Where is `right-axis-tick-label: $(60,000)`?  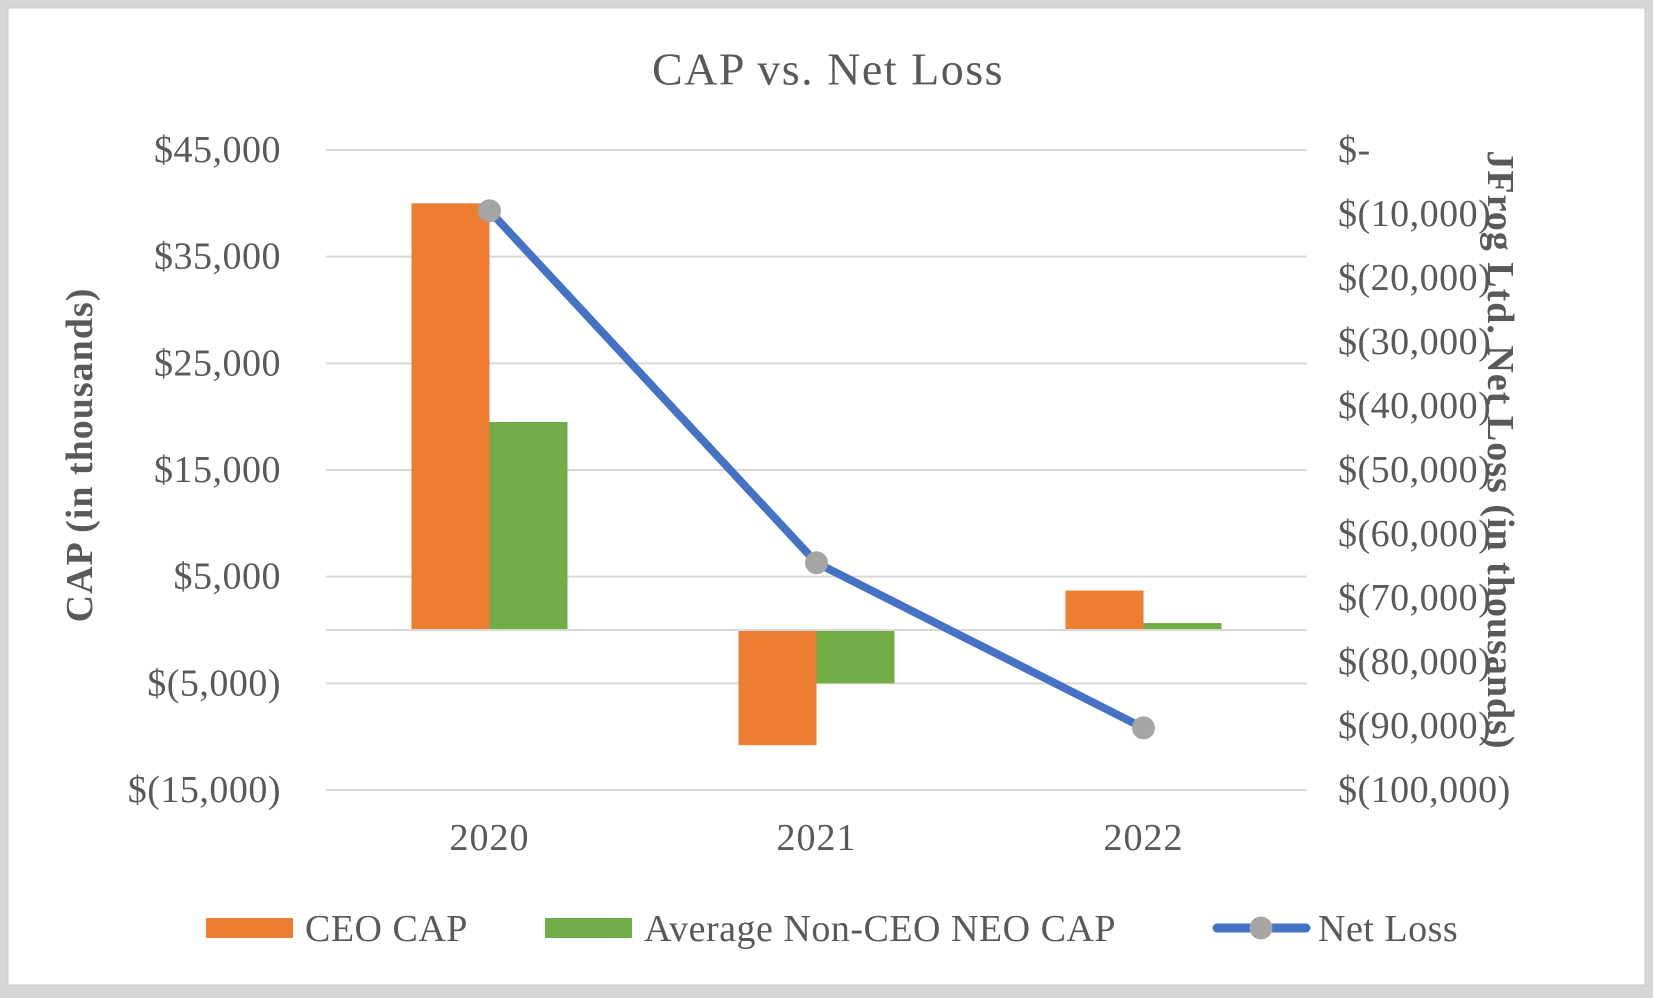 right-axis-tick-label: $(60,000) is located at coordinates (1414, 534).